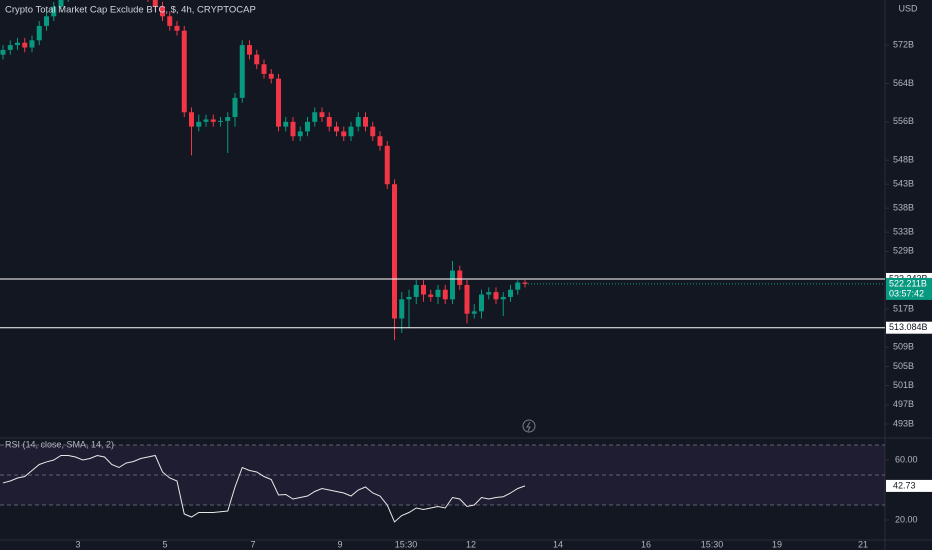 This screenshot has width=932, height=550. I want to click on x-tick-label: 12, so click(471, 544).